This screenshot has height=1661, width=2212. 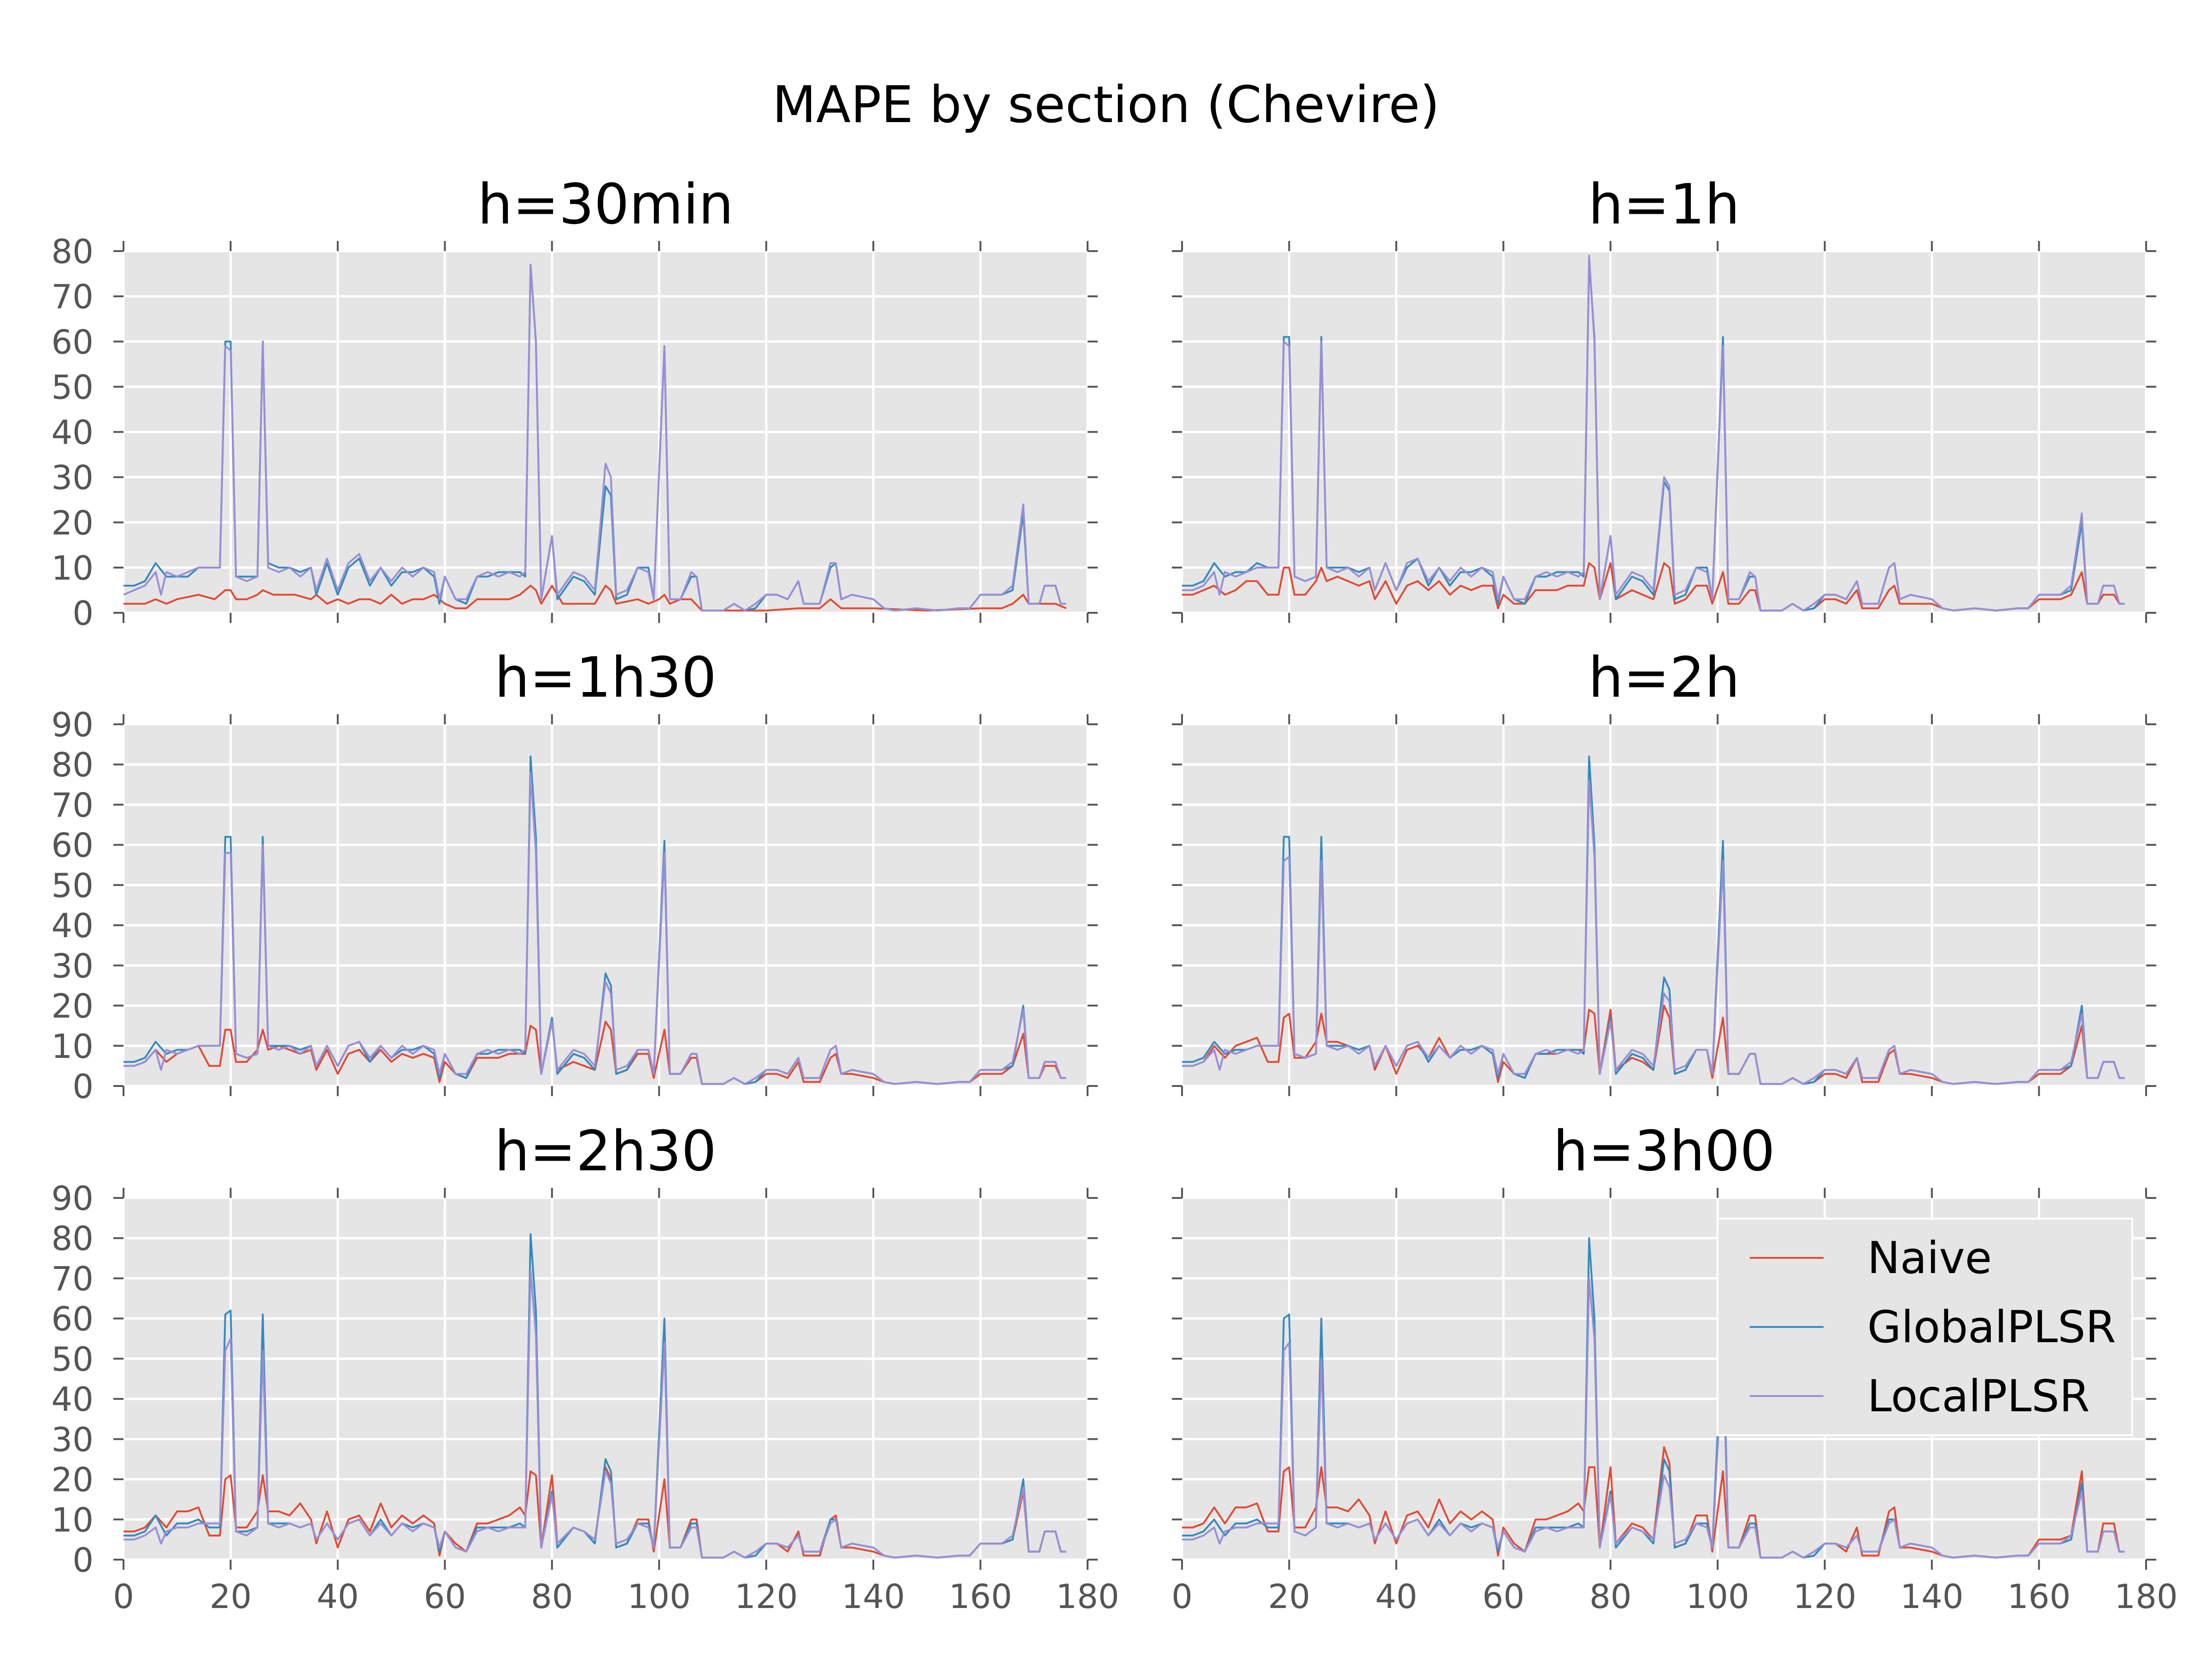 I want to click on figure-title: MAPE by section (Chevire), so click(x=1106, y=104).